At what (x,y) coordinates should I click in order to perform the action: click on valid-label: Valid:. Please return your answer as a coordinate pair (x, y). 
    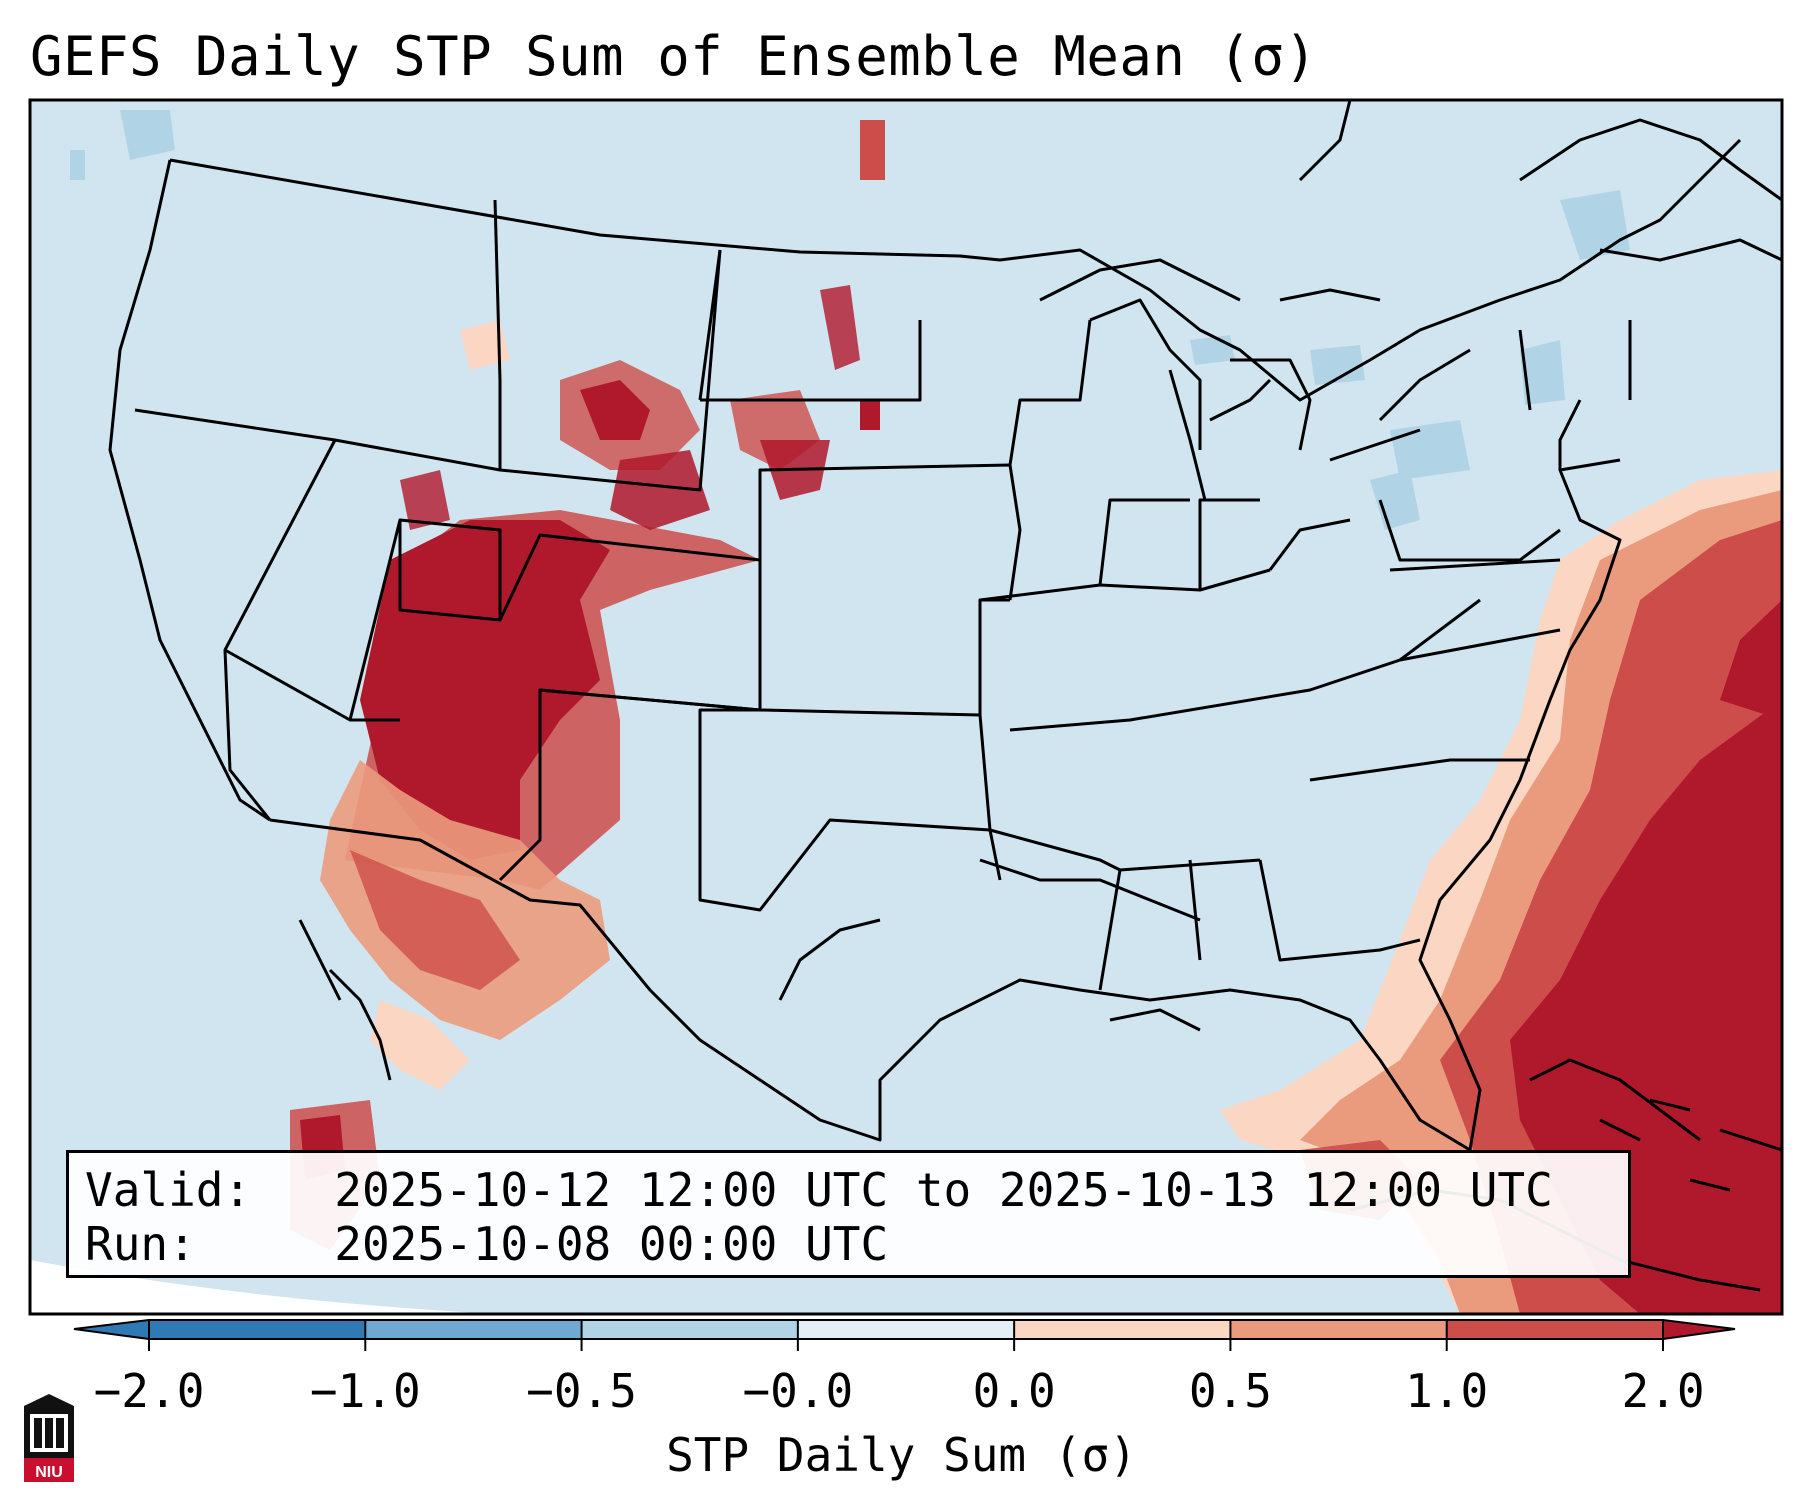
    Looking at the image, I should click on (168, 1190).